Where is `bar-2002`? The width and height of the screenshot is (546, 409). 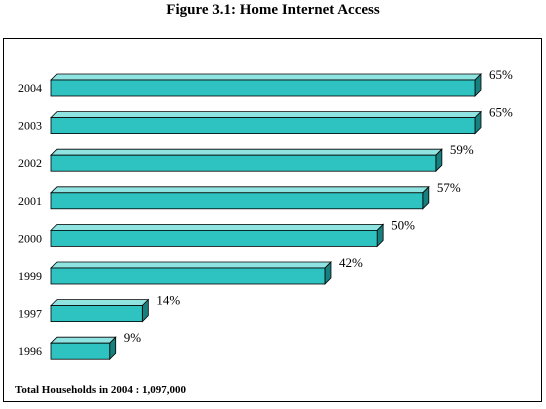
bar-2002 is located at coordinates (243, 163).